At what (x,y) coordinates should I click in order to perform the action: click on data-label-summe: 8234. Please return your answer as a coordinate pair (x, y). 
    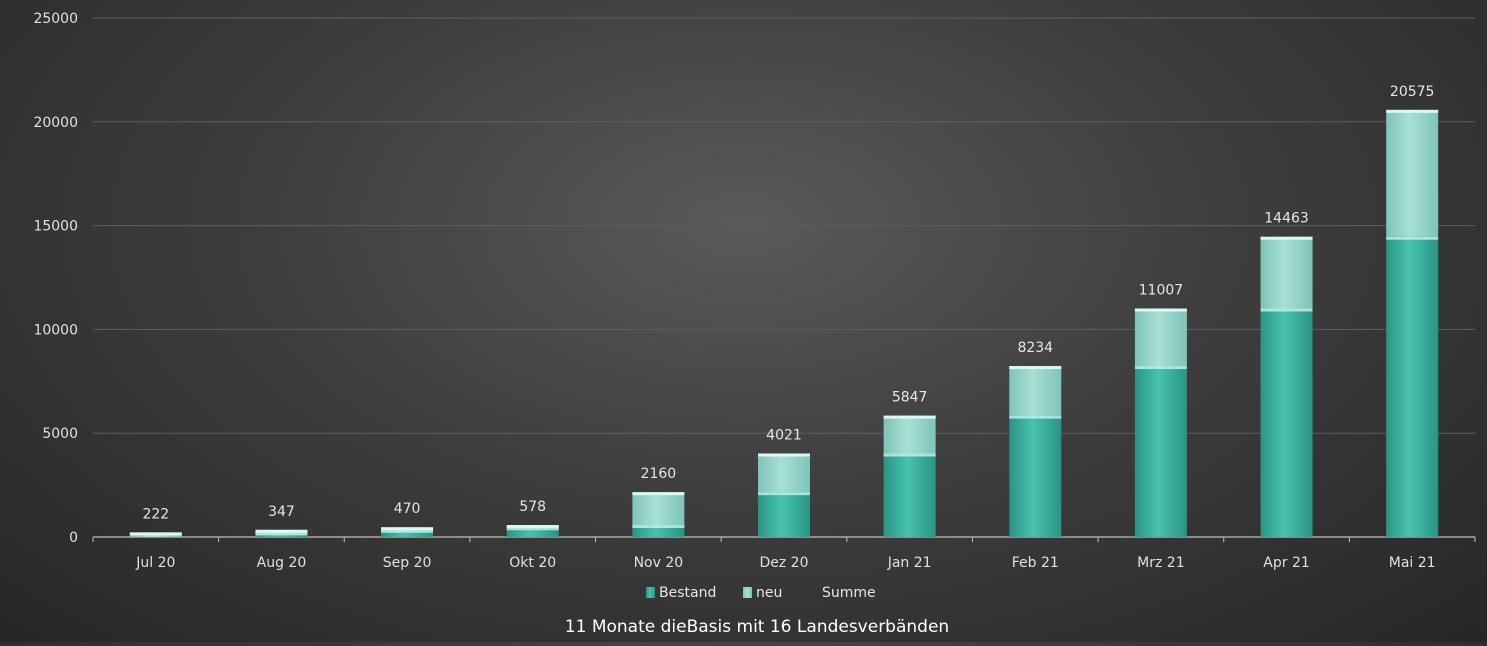
    Looking at the image, I should click on (1035, 348).